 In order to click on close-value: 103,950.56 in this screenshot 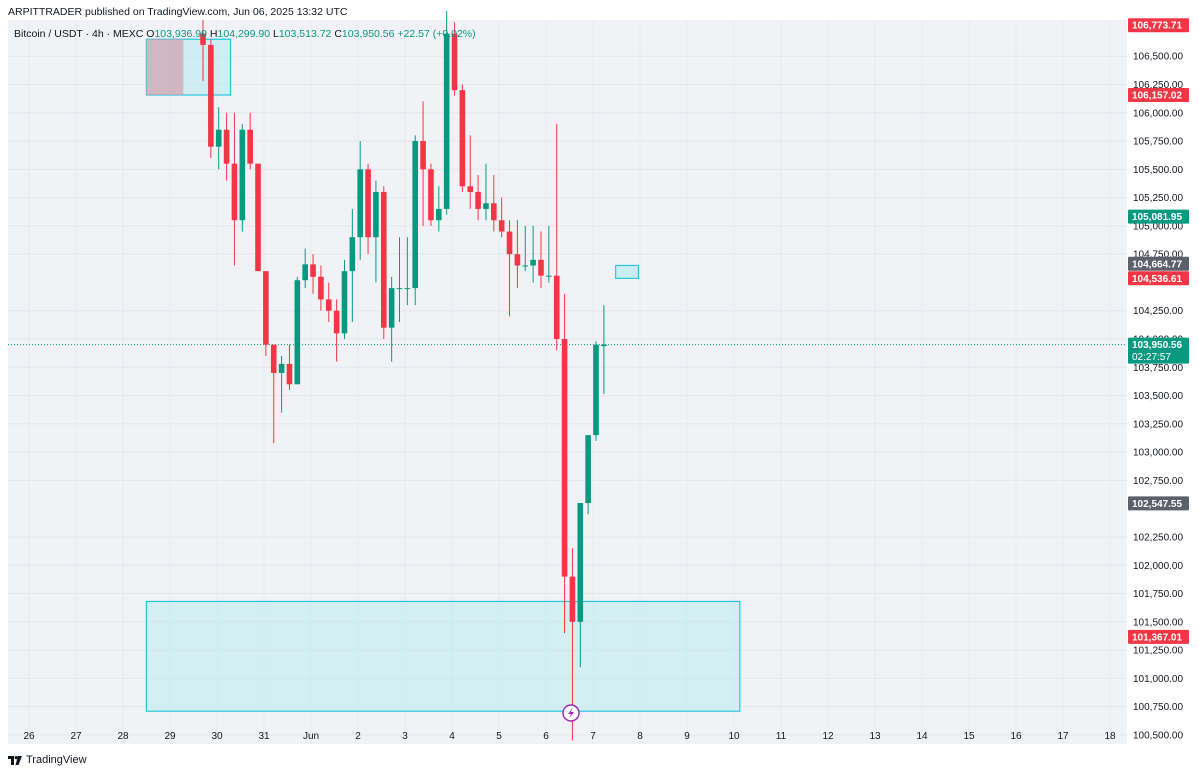, I will do `click(368, 34)`.